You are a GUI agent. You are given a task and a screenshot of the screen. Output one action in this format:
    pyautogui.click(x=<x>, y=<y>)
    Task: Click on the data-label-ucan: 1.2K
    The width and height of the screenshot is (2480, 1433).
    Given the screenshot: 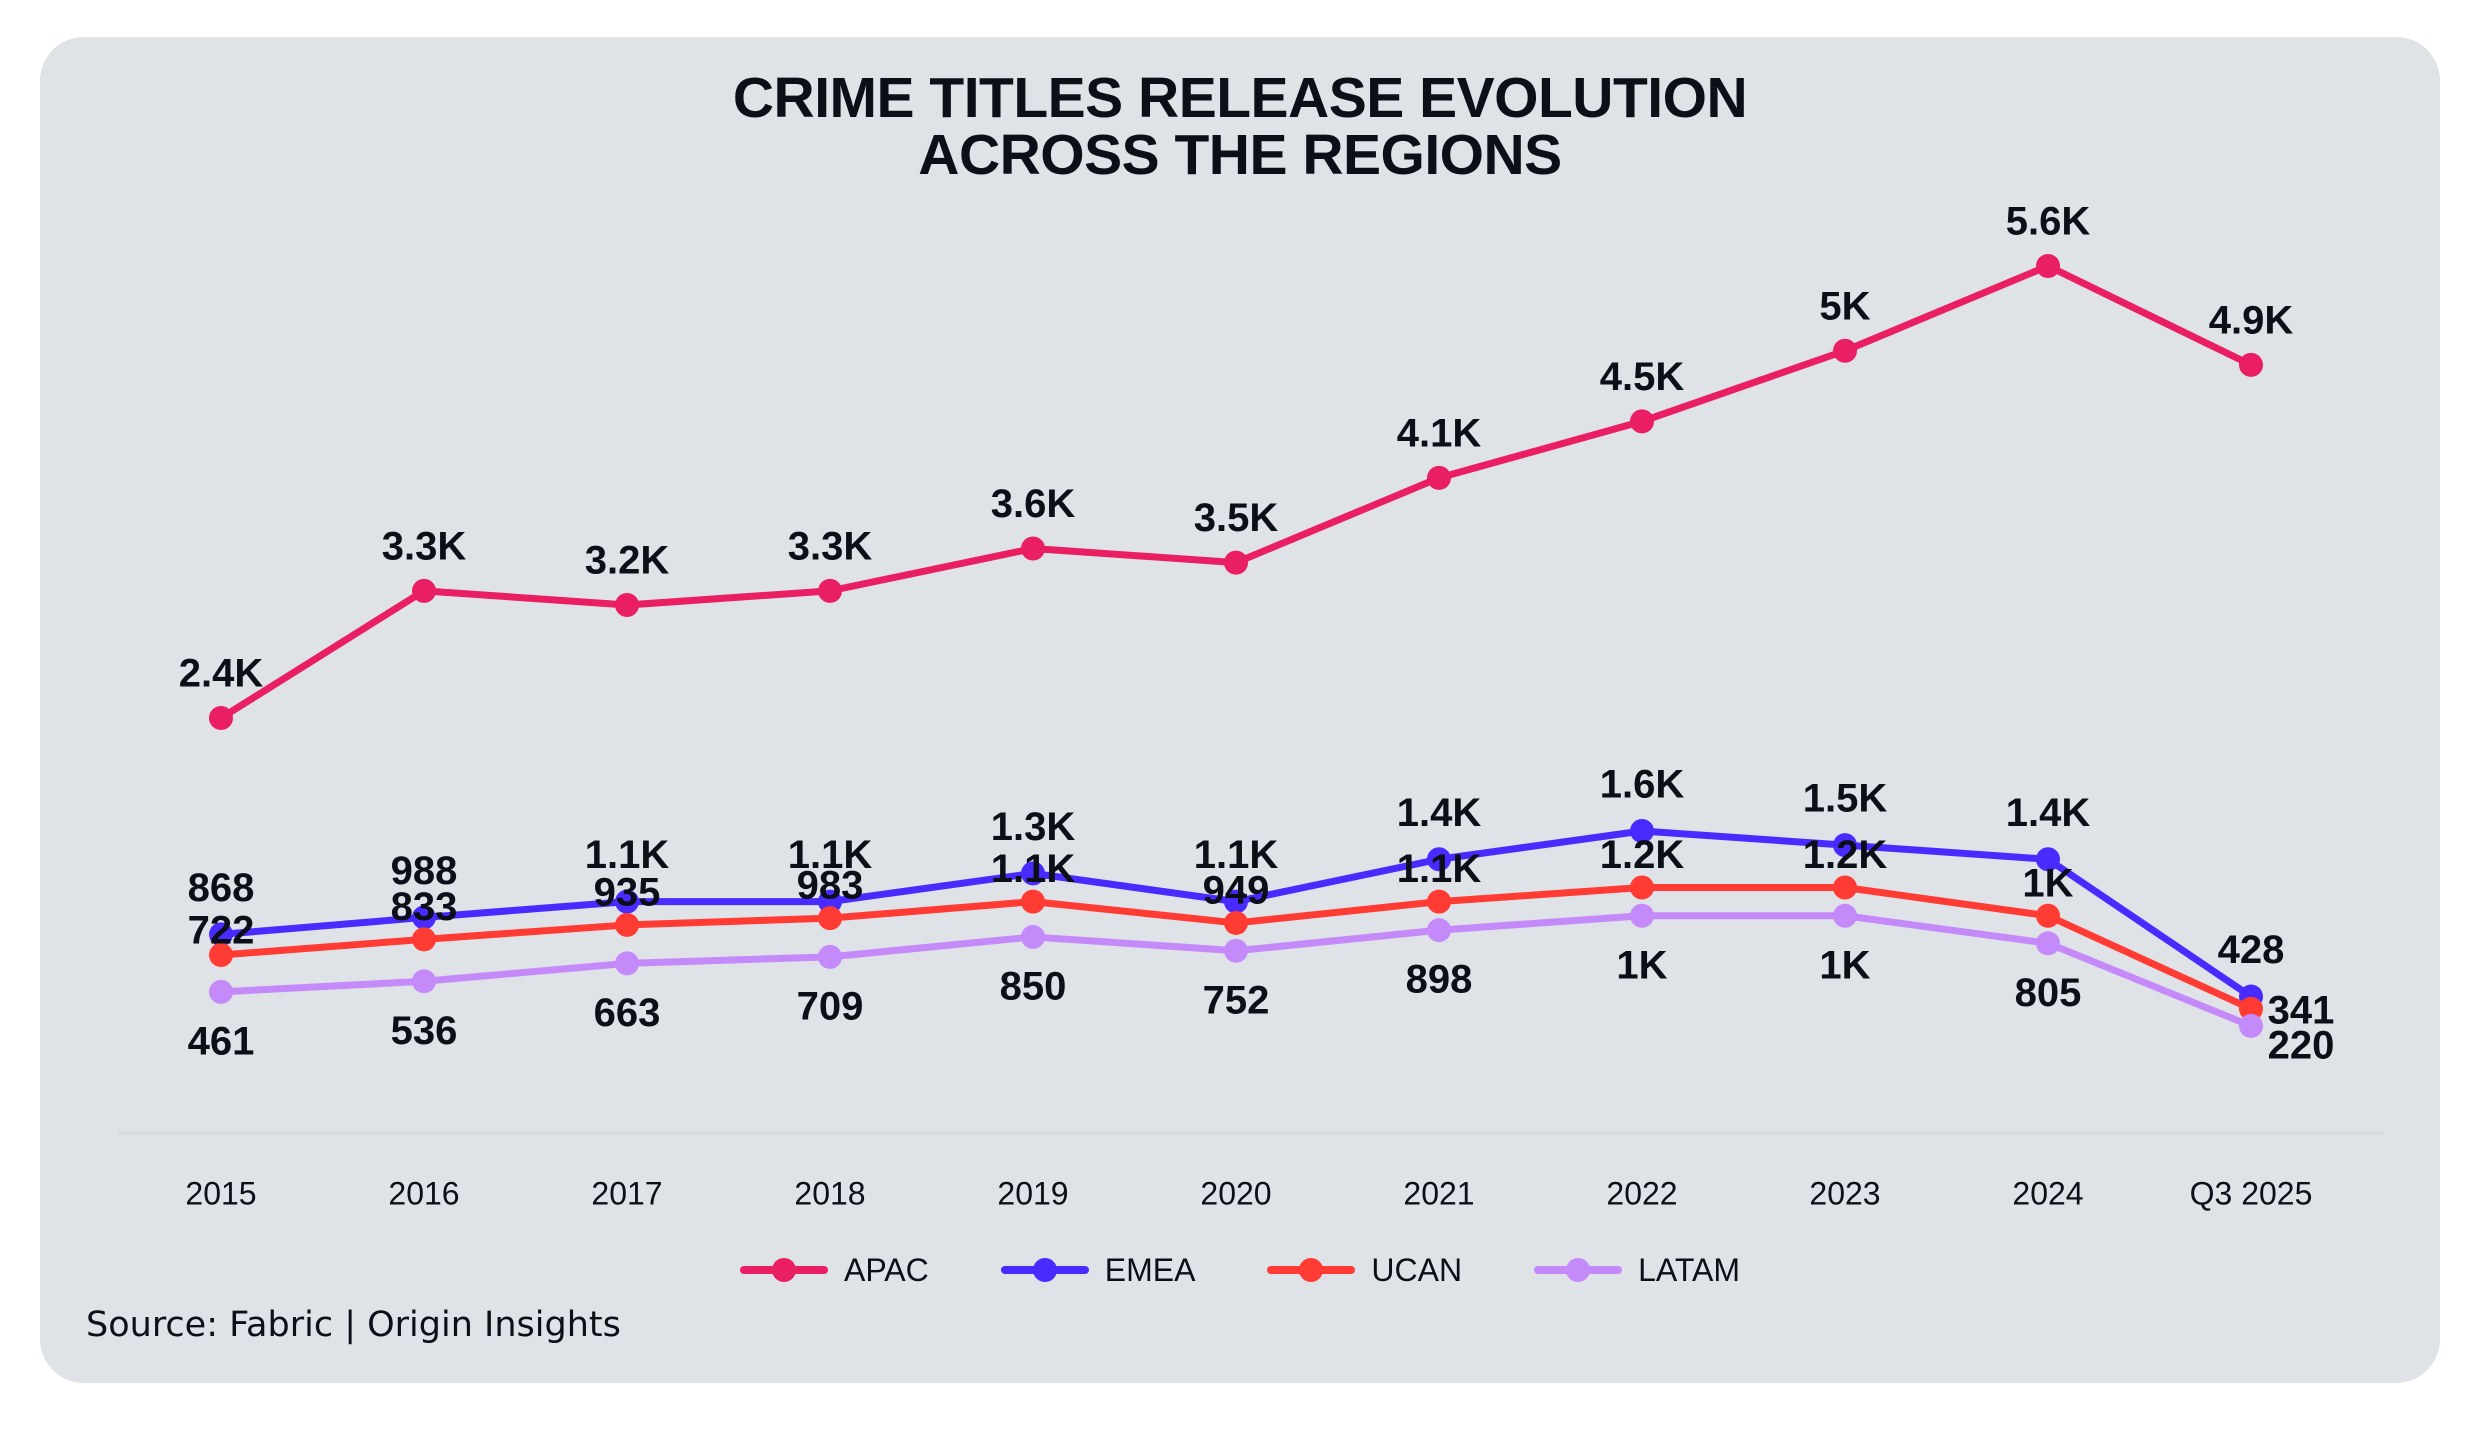 What is the action you would take?
    pyautogui.click(x=1845, y=855)
    